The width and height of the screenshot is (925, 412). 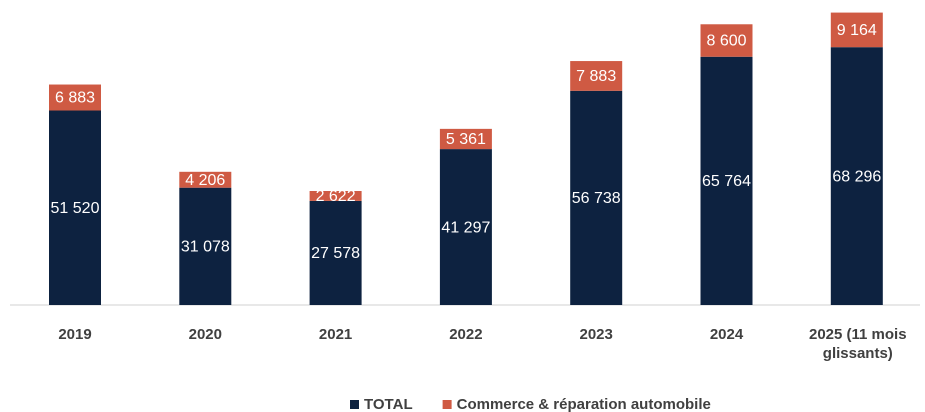 I want to click on value-label: 31 078, so click(x=205, y=247).